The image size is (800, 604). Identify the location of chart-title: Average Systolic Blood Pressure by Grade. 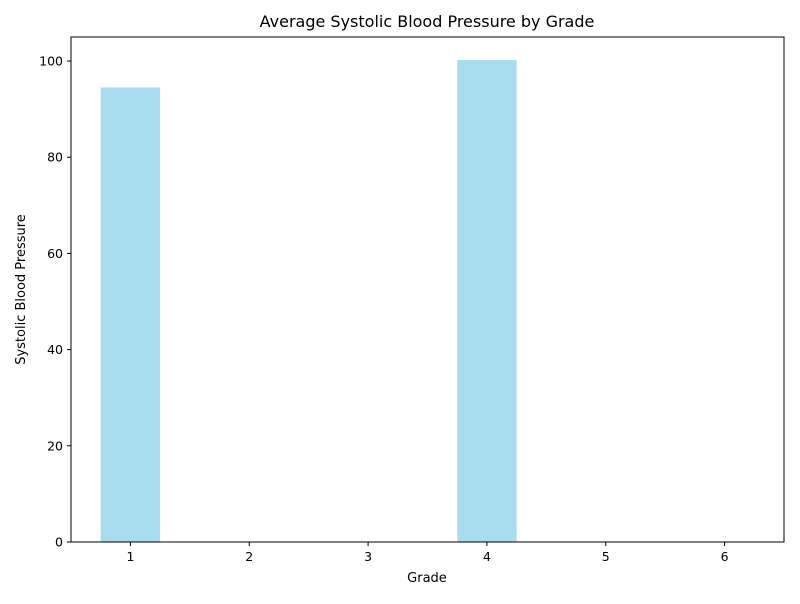
(427, 21).